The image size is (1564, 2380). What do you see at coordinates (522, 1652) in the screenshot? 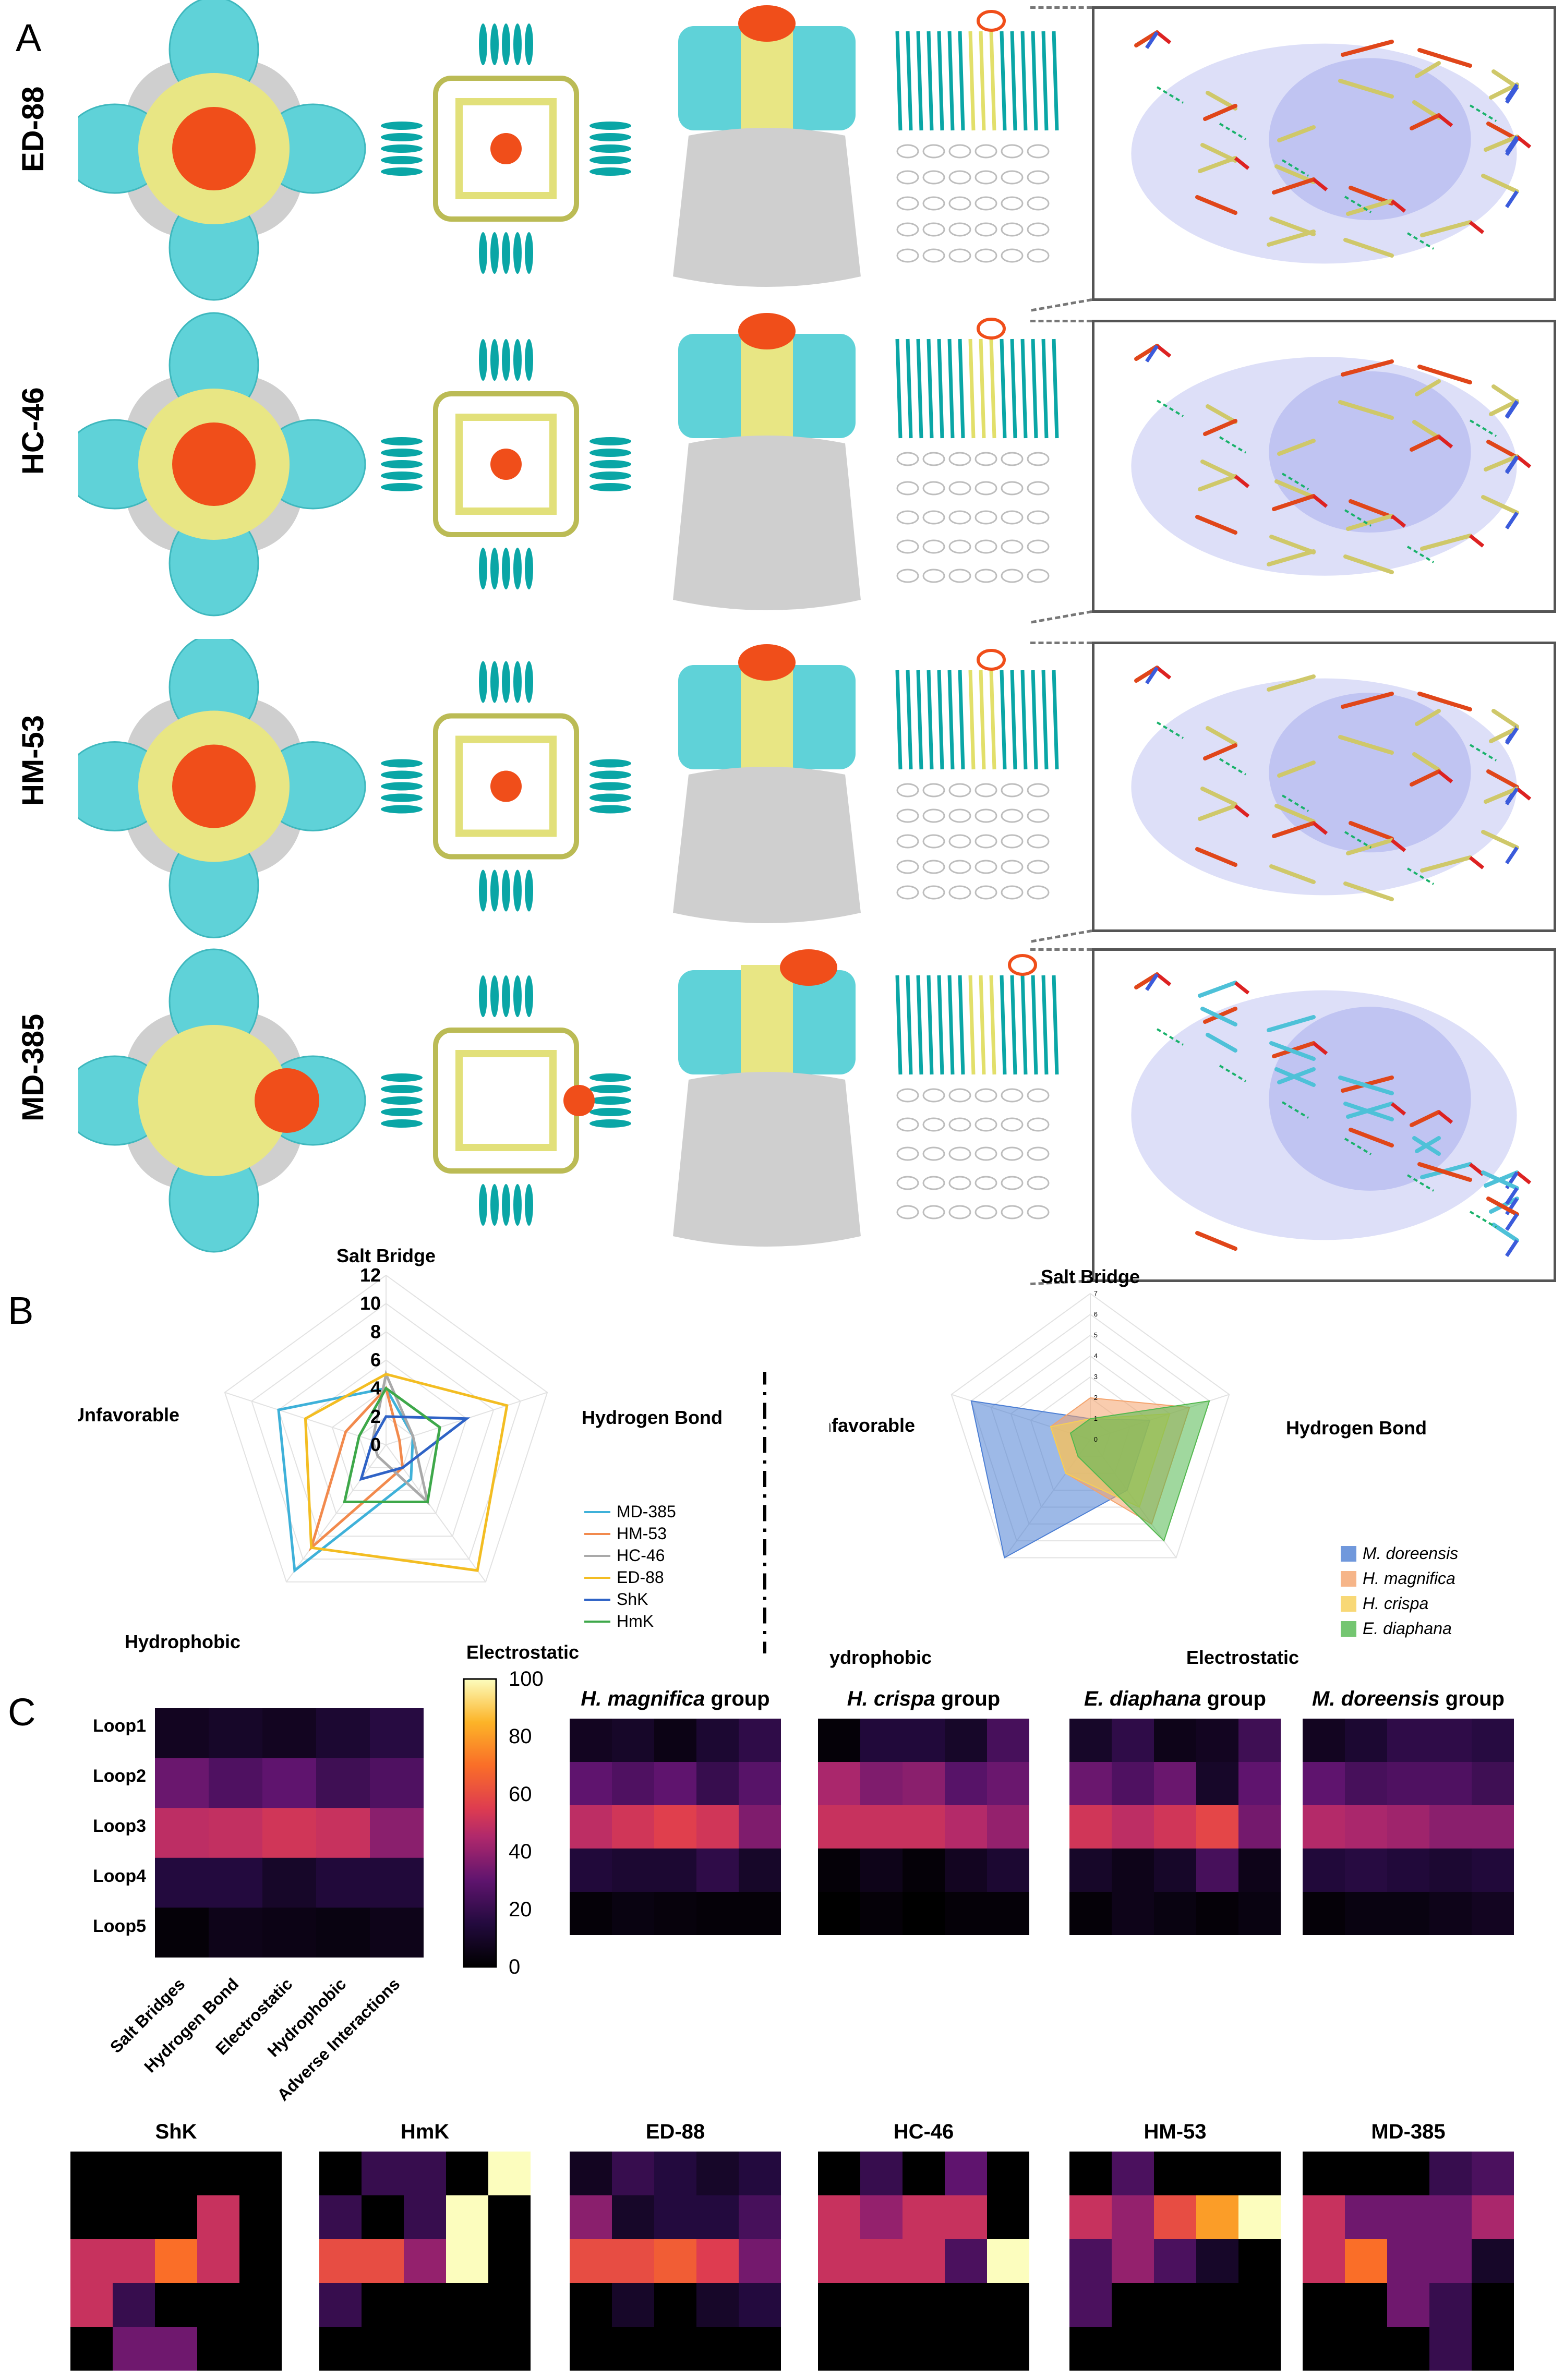
I see `axis-label: Electrostatic` at bounding box center [522, 1652].